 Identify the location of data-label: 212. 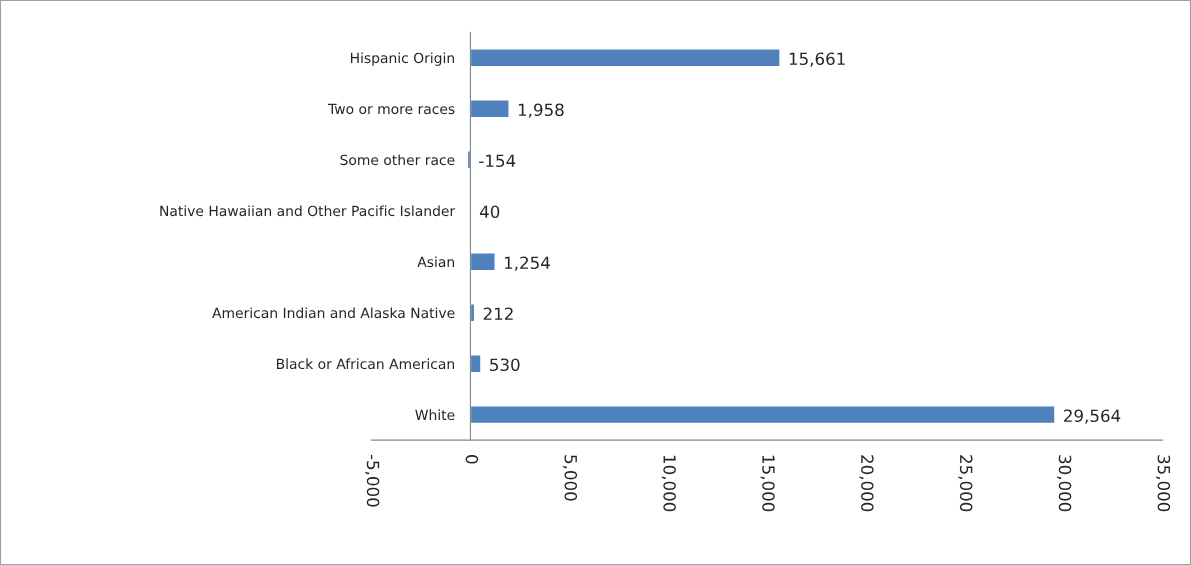
(498, 313).